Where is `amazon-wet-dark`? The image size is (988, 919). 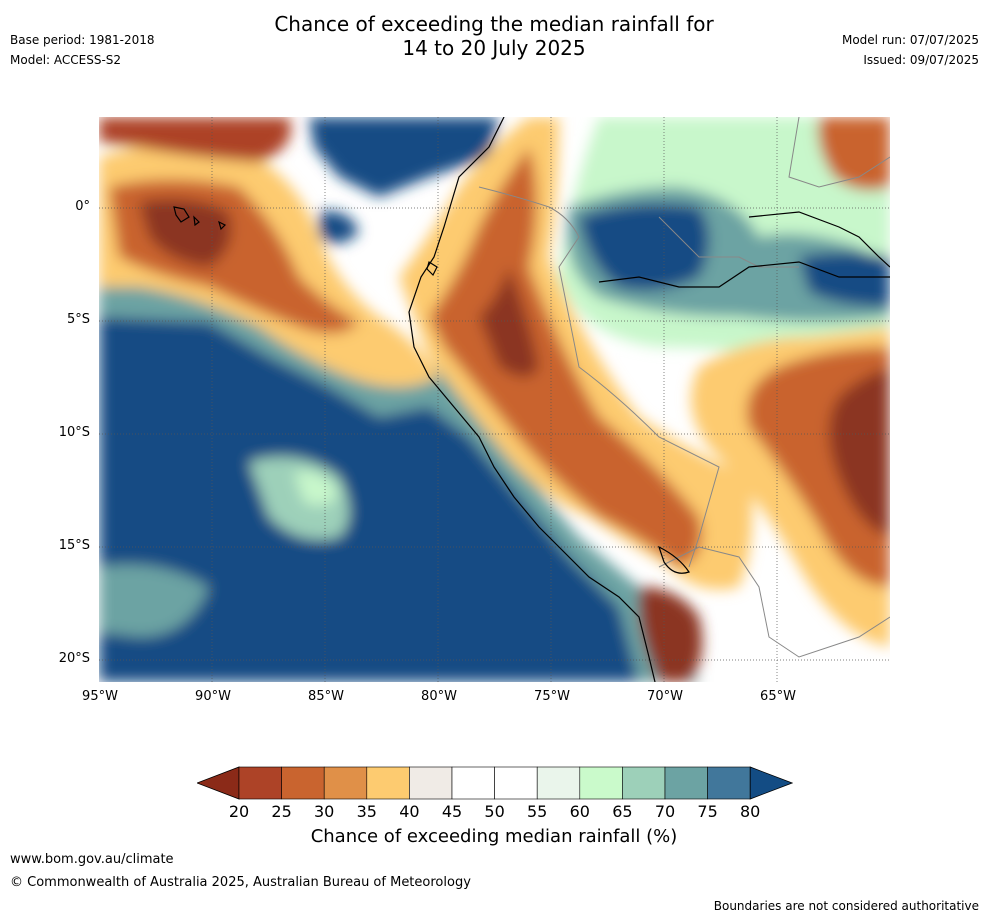
amazon-wet-dark is located at coordinates (644, 247).